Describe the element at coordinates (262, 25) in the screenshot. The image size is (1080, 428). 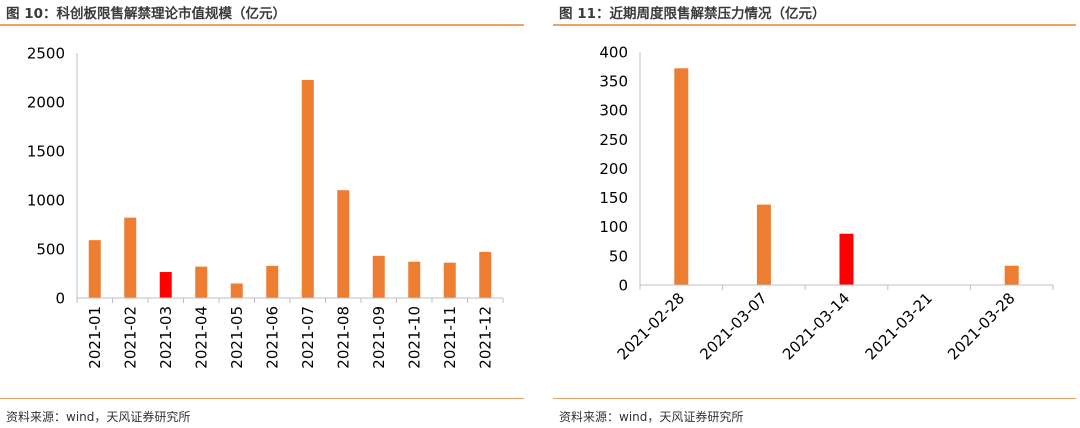
I see `left-title-rule` at that location.